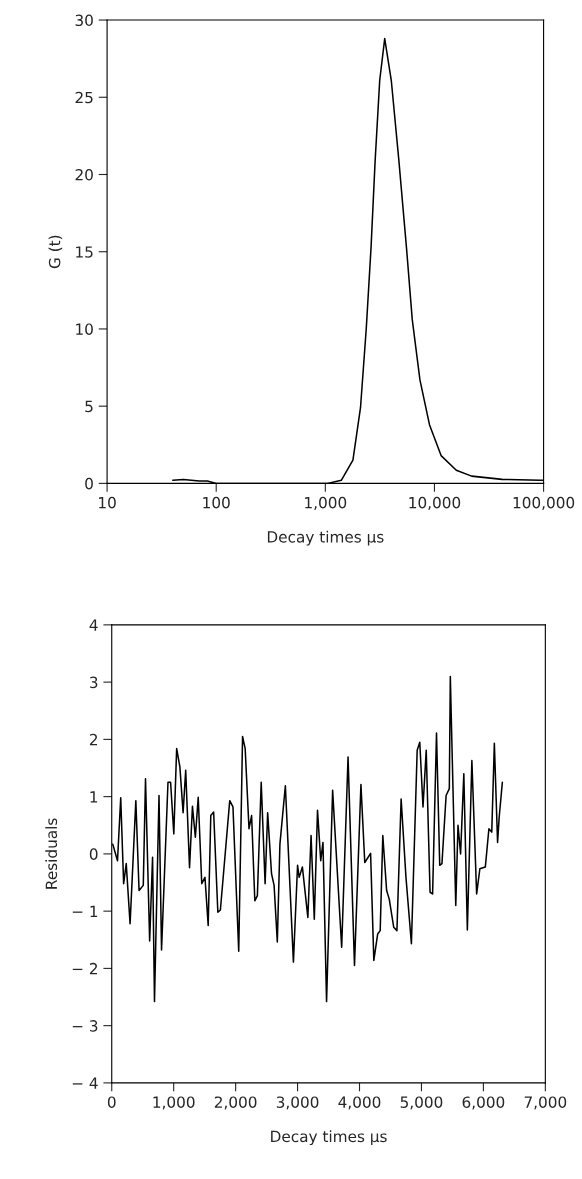 Image resolution: width=582 pixels, height=1179 pixels. Describe the element at coordinates (111, 1102) in the screenshot. I see `x-tick-label: 0` at that location.